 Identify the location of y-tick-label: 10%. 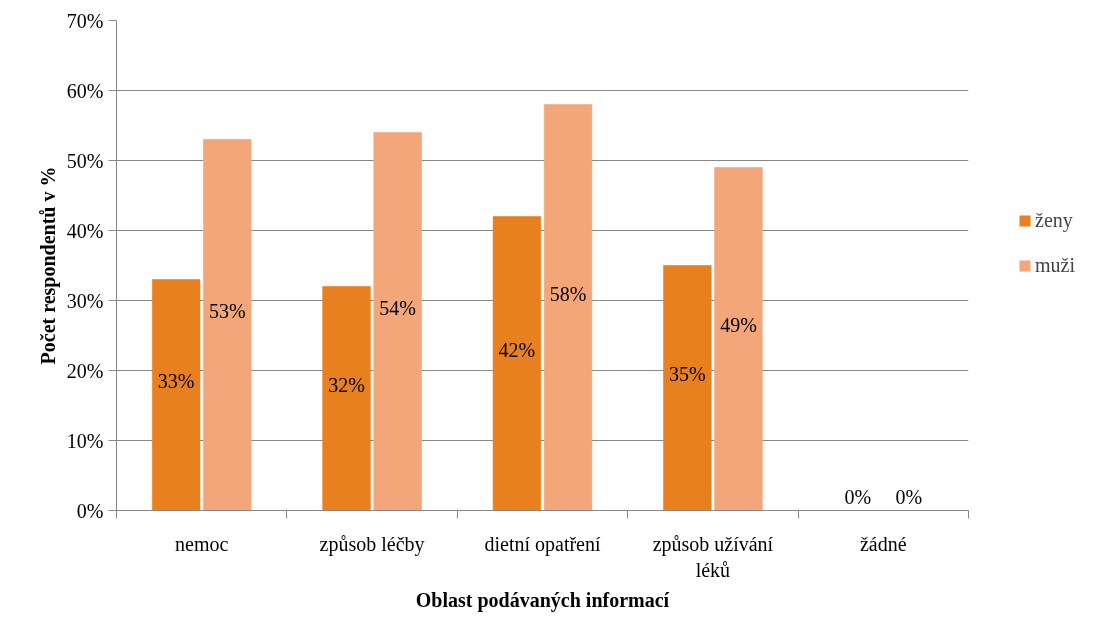
(85, 440).